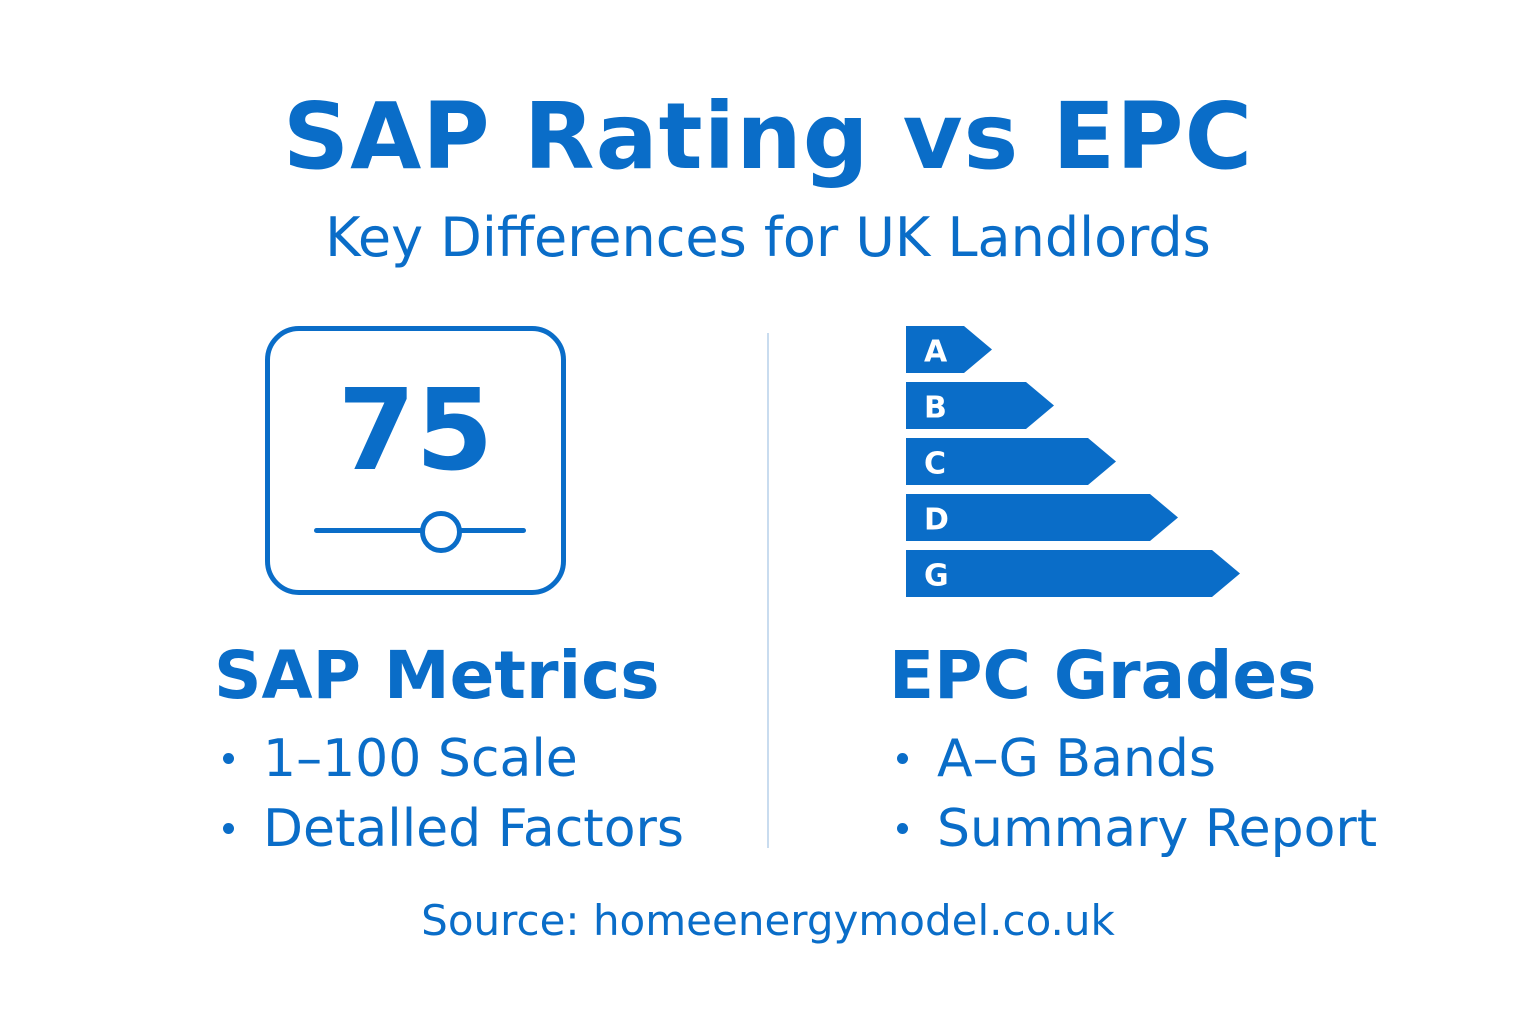 The height and width of the screenshot is (1024, 1536). I want to click on epc-band-label: C, so click(935, 464).